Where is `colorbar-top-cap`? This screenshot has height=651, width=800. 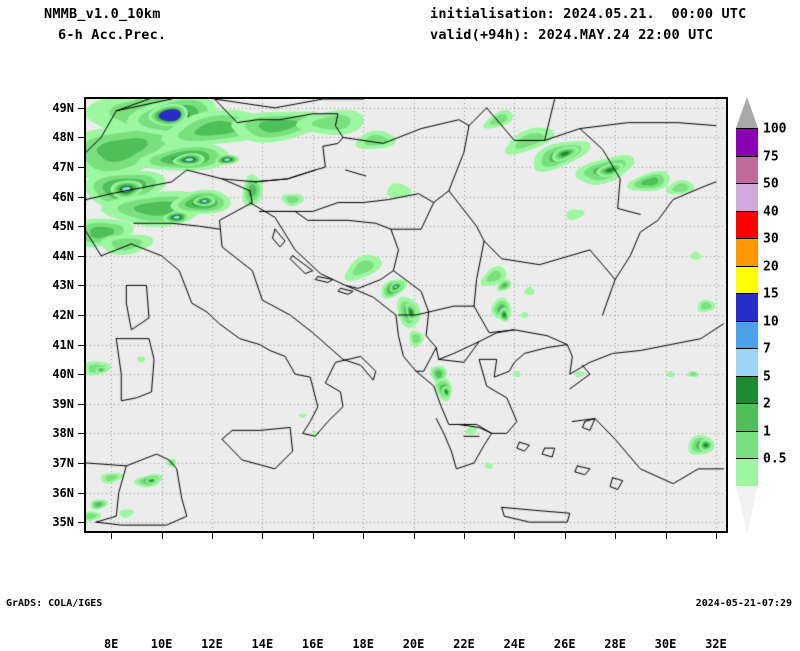 colorbar-top-cap is located at coordinates (747, 112).